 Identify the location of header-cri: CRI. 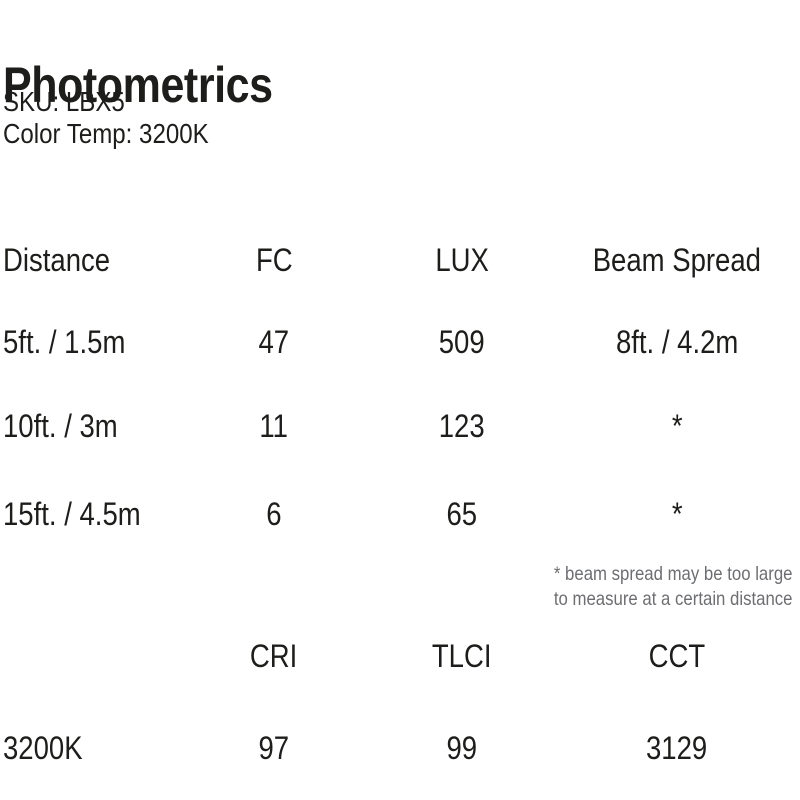
(274, 656).